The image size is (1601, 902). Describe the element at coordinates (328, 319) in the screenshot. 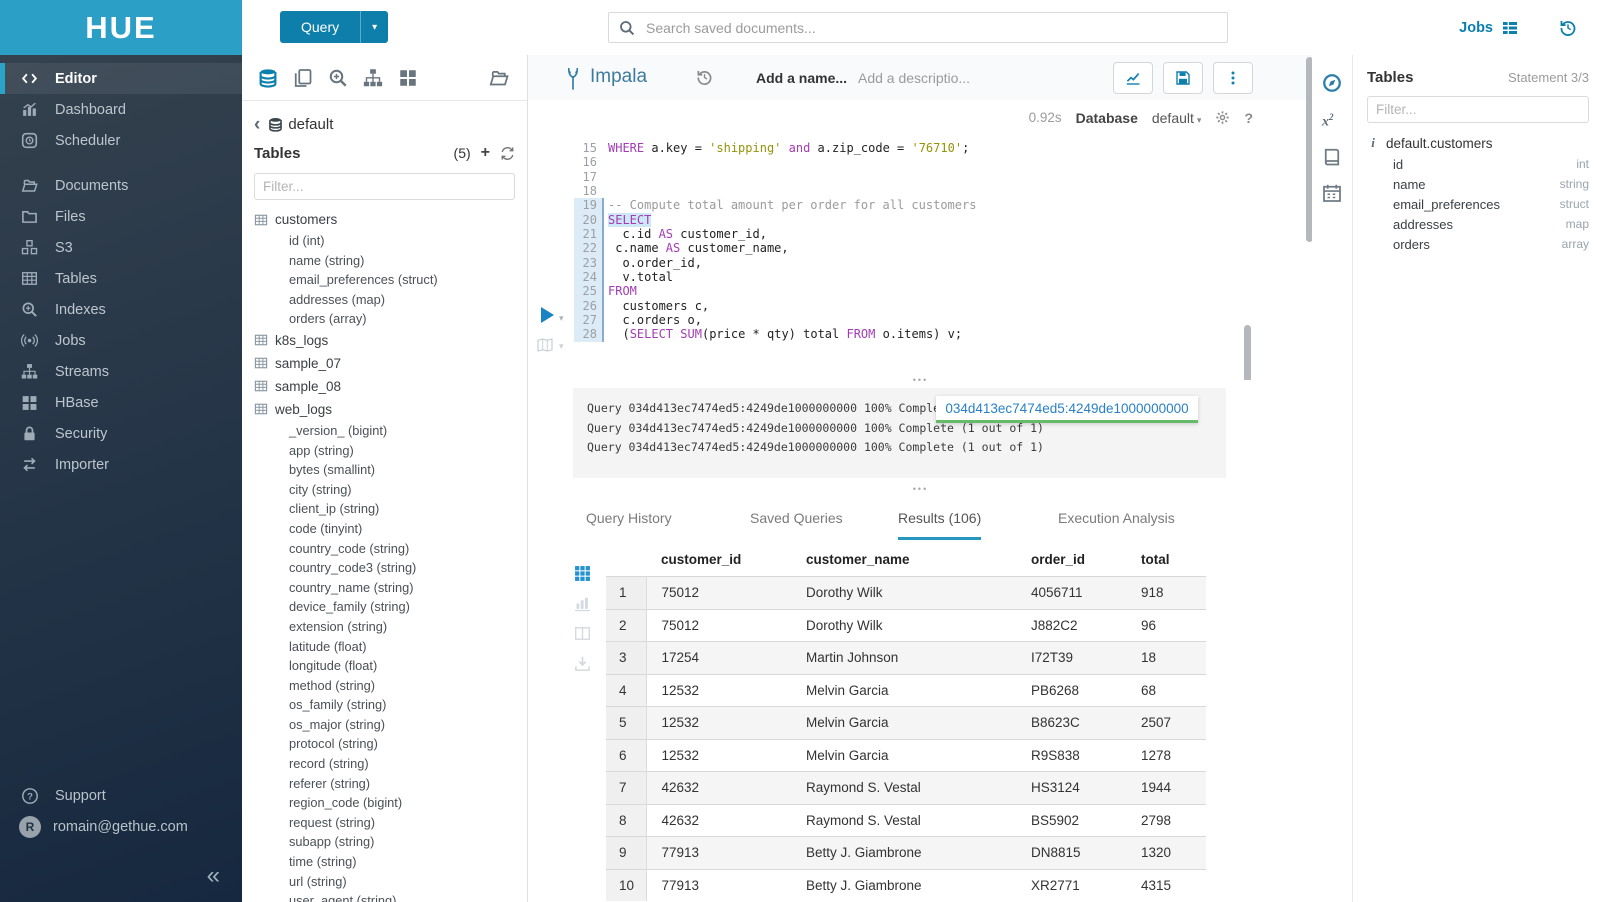

I see `assist-column-row: orders (array)` at that location.